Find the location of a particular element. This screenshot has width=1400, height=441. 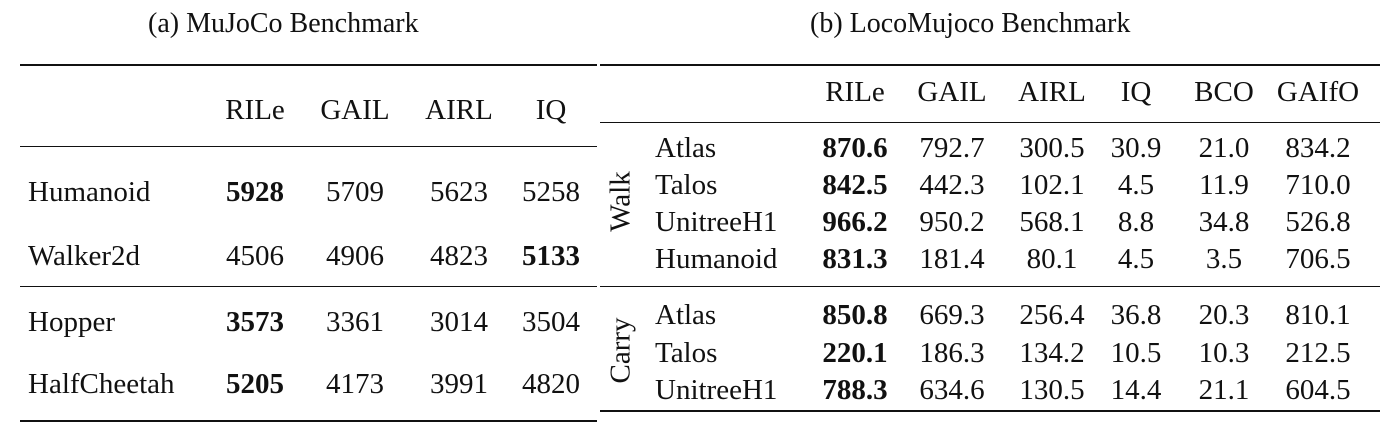

mujoco-caption: (a) MuJoCo Benchmark is located at coordinates (283, 23).